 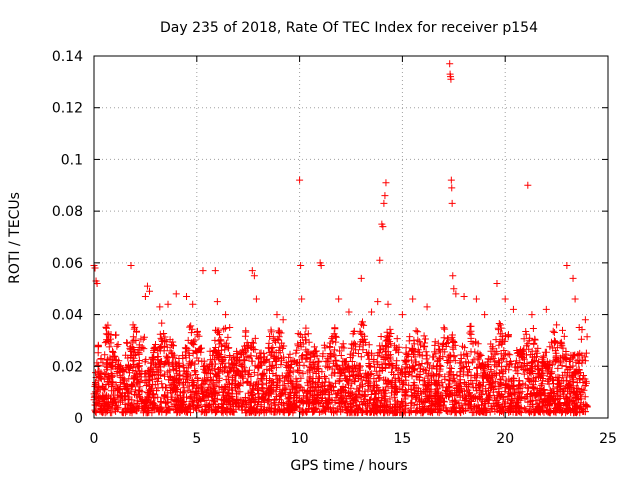 What do you see at coordinates (78, 419) in the screenshot?
I see `y-tick-label: 0` at bounding box center [78, 419].